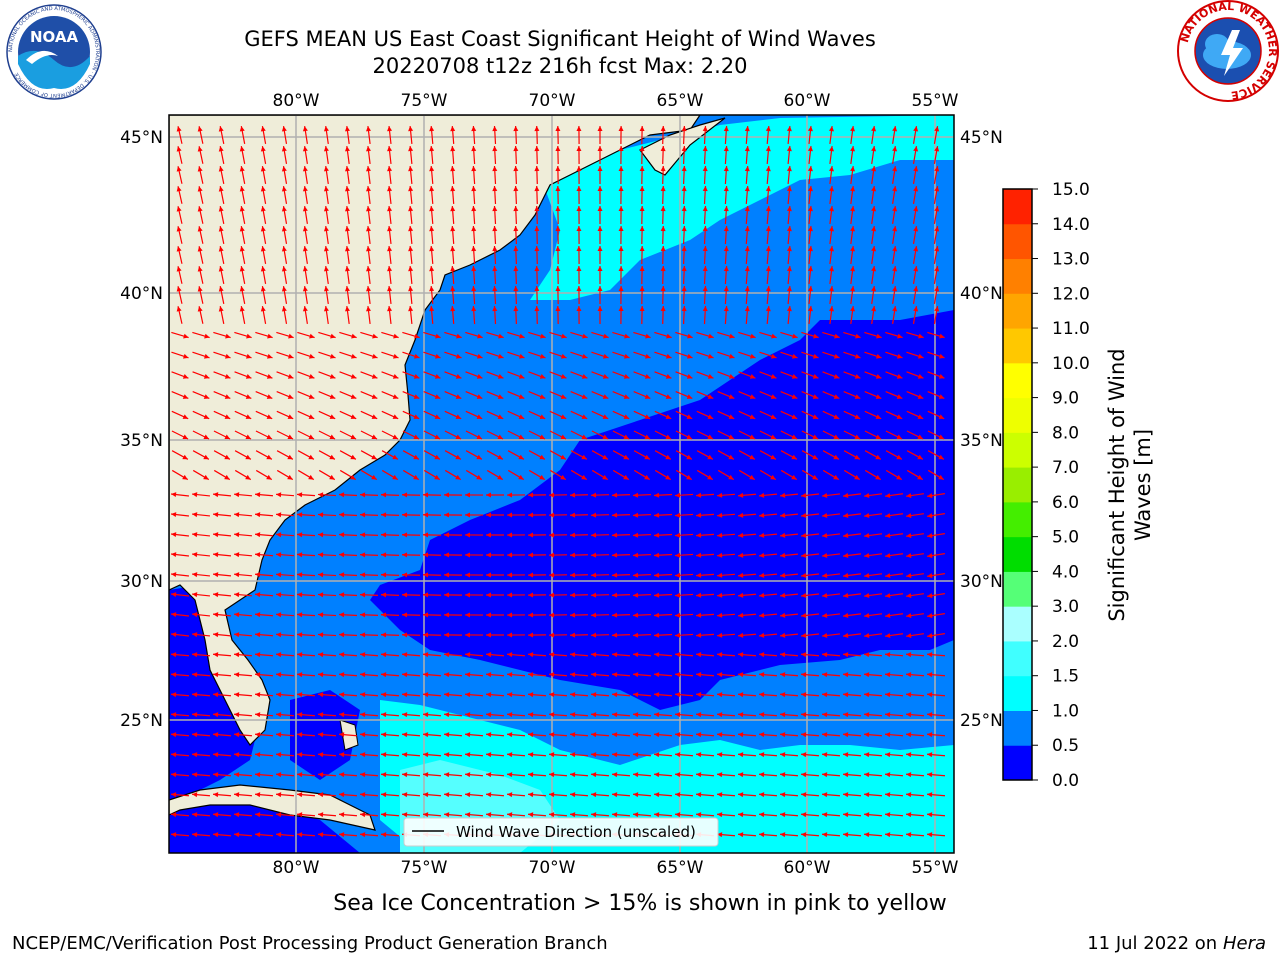 This screenshot has width=1280, height=960. Describe the element at coordinates (560, 66) in the screenshot. I see `chart-subtitle: 20220708 t12z 216h fcst Max: 2.20` at that location.